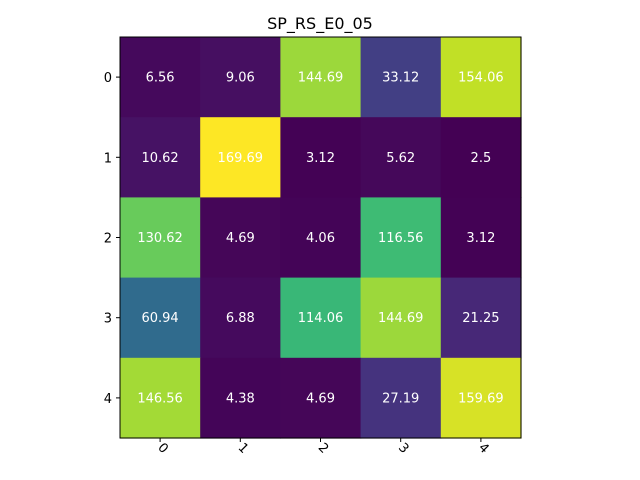 The width and height of the screenshot is (640, 480). I want to click on y-tick-label: 2, so click(108, 239).